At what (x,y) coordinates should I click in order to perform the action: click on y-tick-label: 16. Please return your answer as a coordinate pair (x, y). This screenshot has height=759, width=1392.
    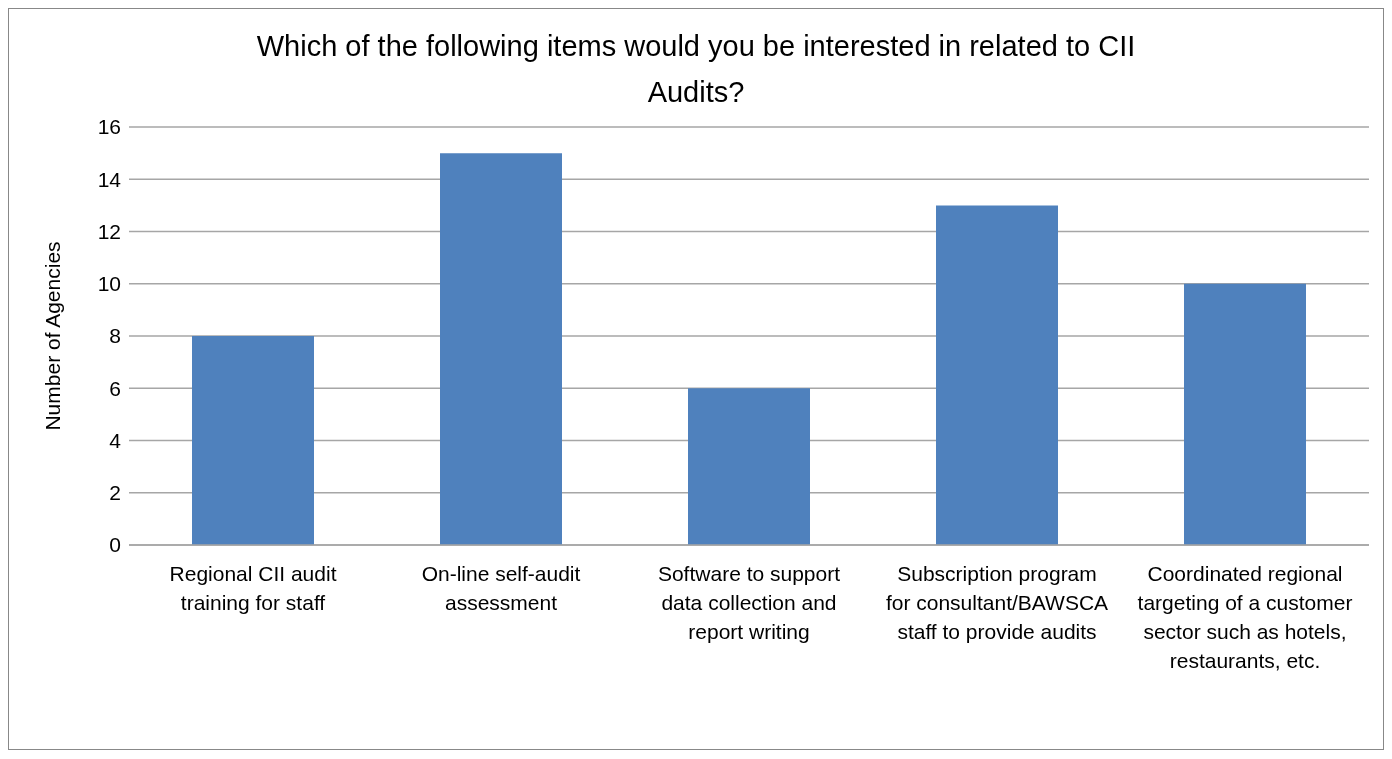
    Looking at the image, I should click on (109, 127).